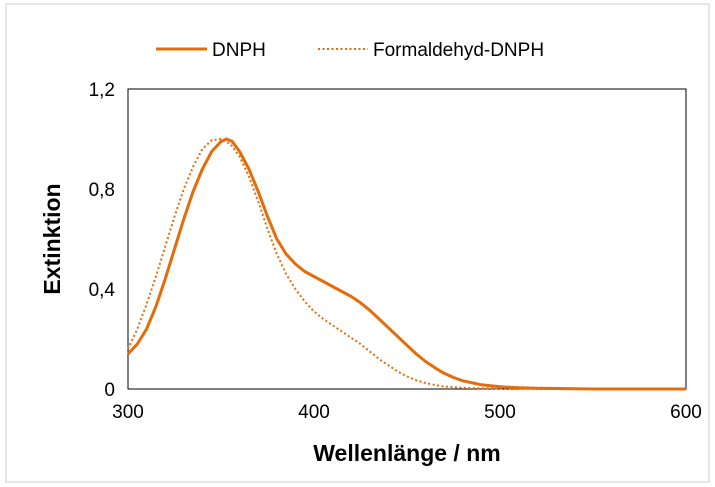  I want to click on legend: DNPH Formaldehyd-DNPH, so click(350, 50).